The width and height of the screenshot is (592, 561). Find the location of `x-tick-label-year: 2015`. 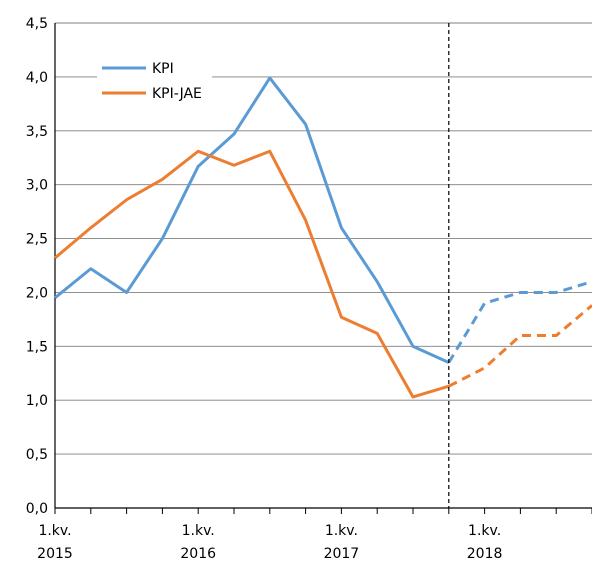

x-tick-label-year: 2015 is located at coordinates (55, 553).